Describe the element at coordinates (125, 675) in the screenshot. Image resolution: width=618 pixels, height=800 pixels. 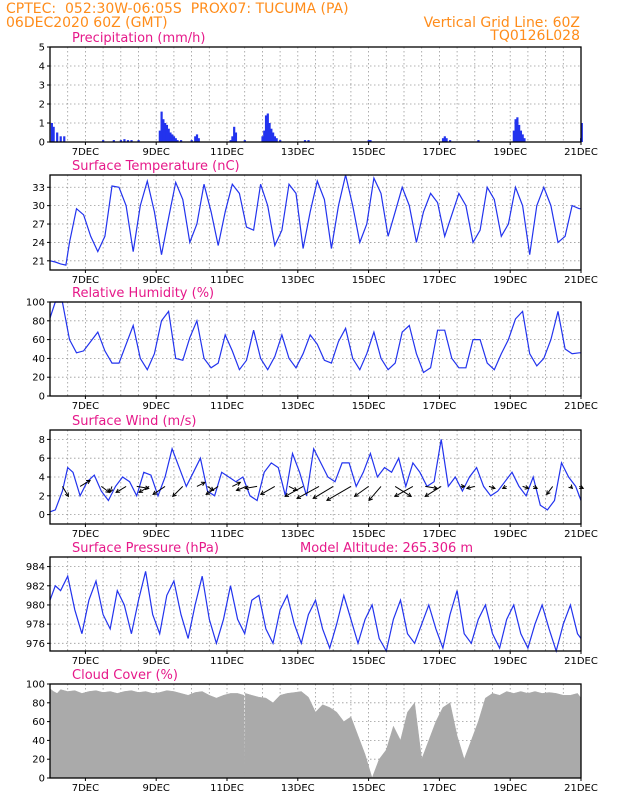
I see `panel-title: Cloud Cover (%)` at that location.